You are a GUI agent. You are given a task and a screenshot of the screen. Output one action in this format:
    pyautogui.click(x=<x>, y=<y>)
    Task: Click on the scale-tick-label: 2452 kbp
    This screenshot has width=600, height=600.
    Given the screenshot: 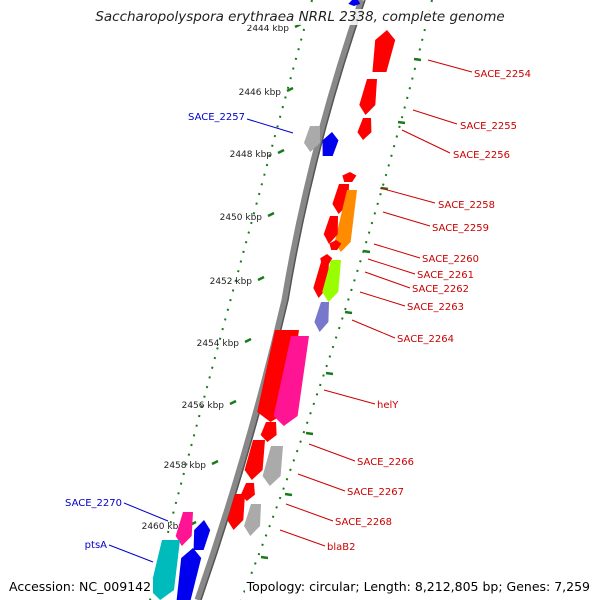 What is the action you would take?
    pyautogui.click(x=231, y=282)
    